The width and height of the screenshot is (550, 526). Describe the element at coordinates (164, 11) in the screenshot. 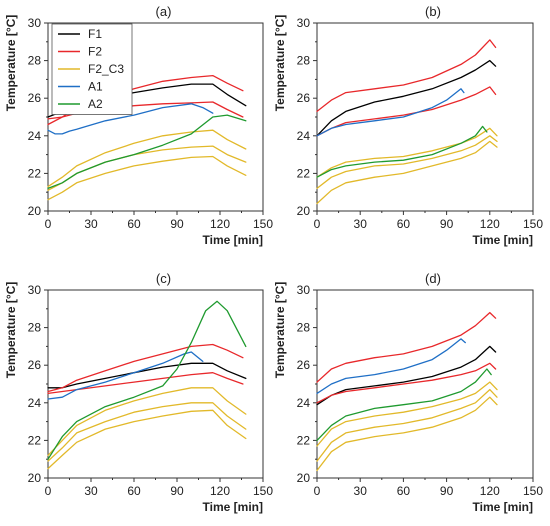

I see `panel-label: (a)` at that location.